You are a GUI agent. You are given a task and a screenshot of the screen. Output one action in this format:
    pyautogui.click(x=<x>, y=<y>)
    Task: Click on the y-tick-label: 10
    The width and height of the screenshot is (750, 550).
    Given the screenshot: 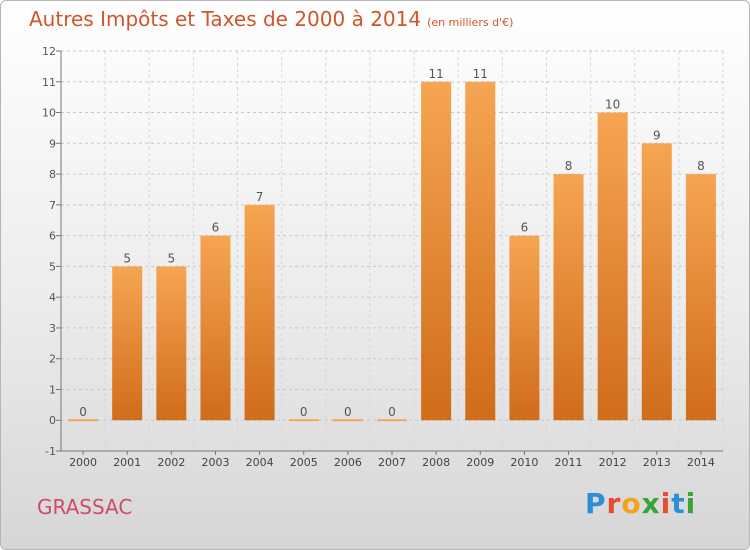 What is the action you would take?
    pyautogui.click(x=49, y=113)
    